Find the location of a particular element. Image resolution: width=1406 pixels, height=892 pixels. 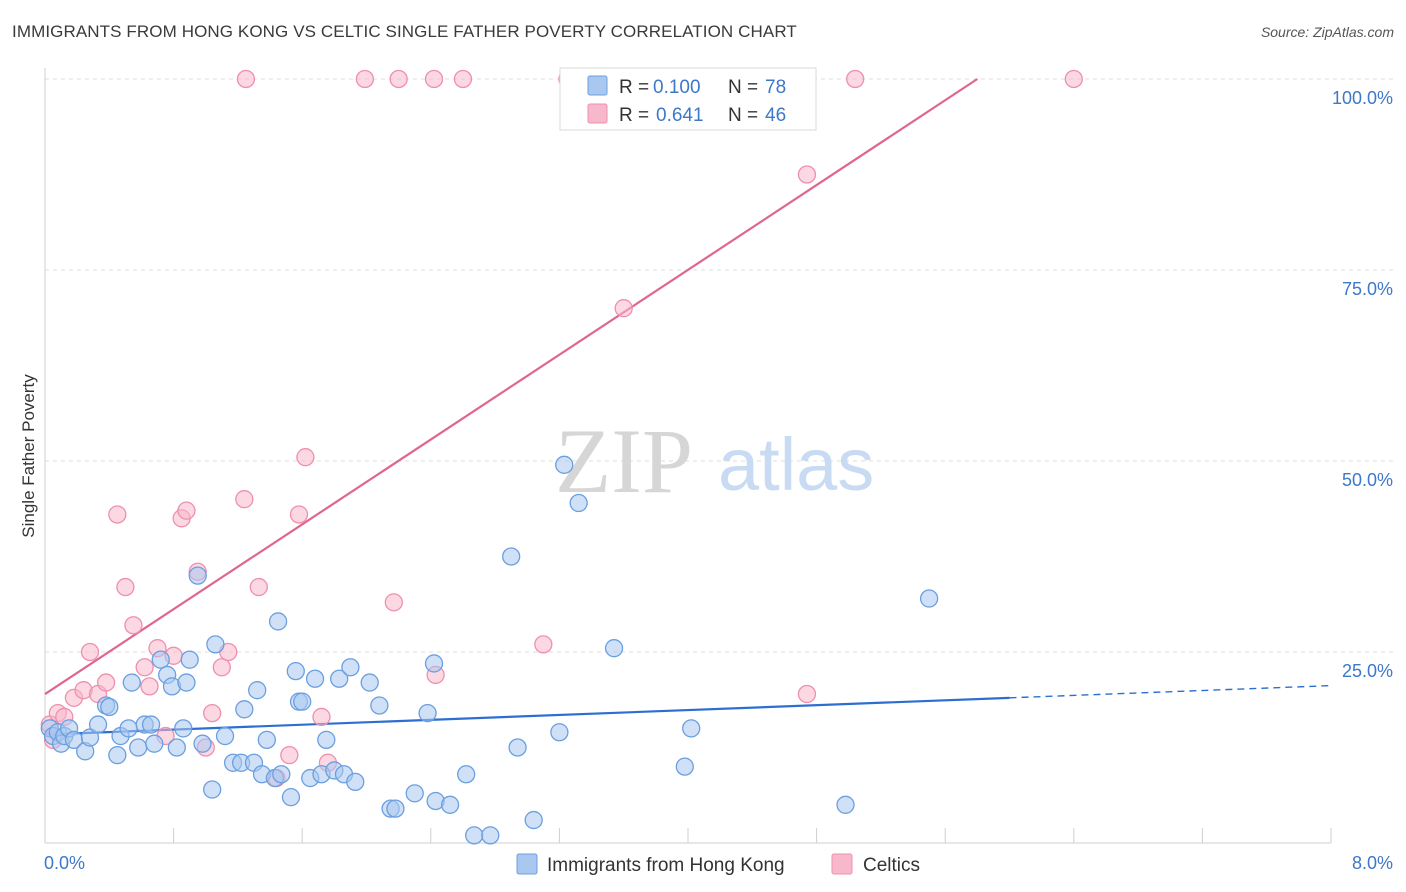

y-tick-label-3: 100.0% is located at coordinates (1362, 98).